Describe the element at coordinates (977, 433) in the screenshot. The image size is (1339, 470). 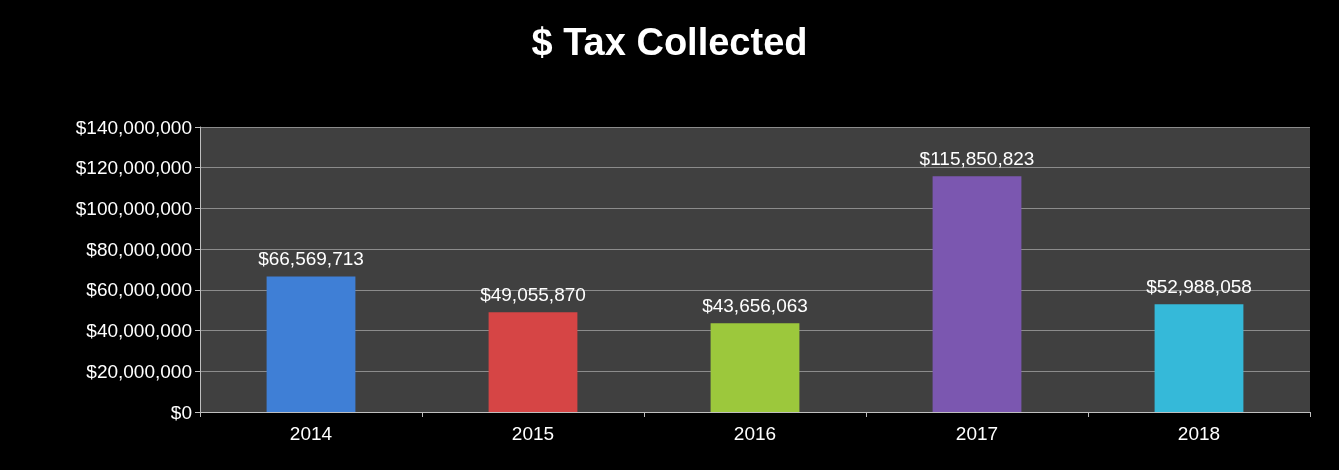
I see `x-tick-label: 2017` at that location.